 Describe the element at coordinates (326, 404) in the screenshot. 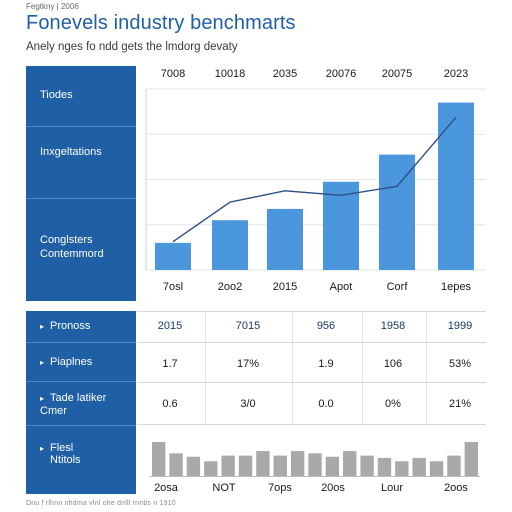

I see `table-cell: 0.0` at that location.